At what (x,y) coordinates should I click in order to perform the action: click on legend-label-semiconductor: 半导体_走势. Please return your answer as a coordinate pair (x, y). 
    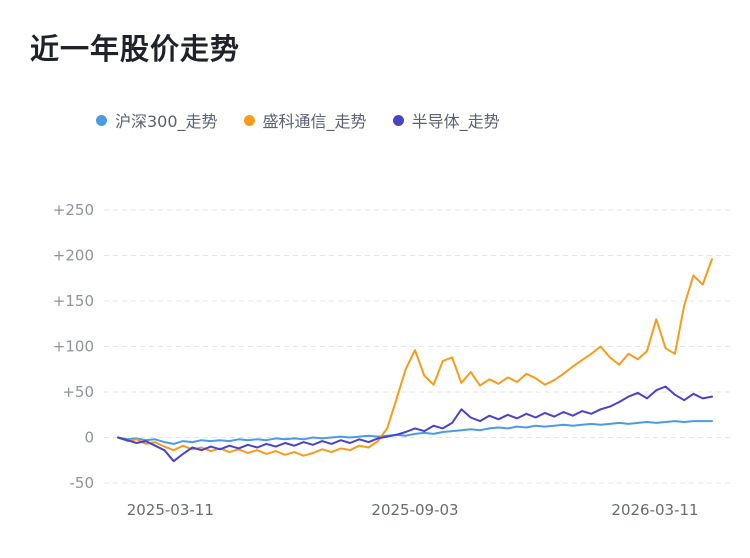
    Looking at the image, I should click on (455, 121).